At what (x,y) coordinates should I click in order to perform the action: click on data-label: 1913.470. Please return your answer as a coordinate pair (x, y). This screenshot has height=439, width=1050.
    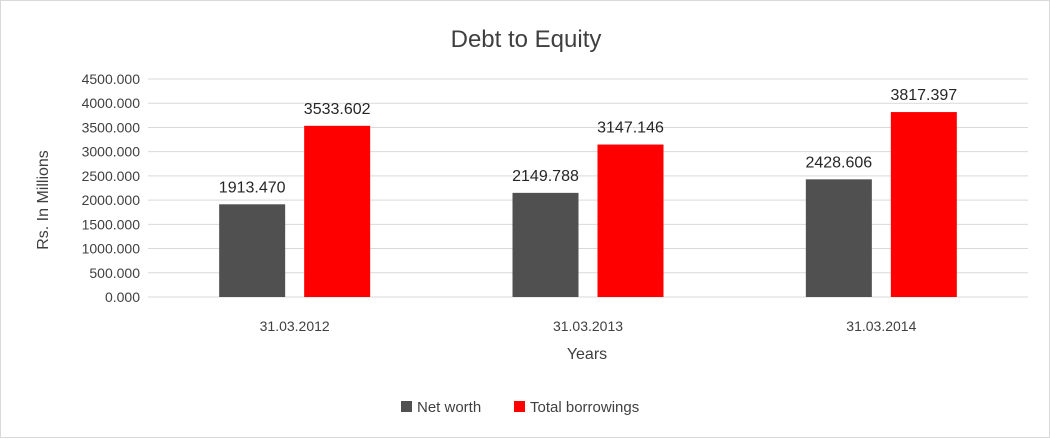
    Looking at the image, I should click on (252, 187).